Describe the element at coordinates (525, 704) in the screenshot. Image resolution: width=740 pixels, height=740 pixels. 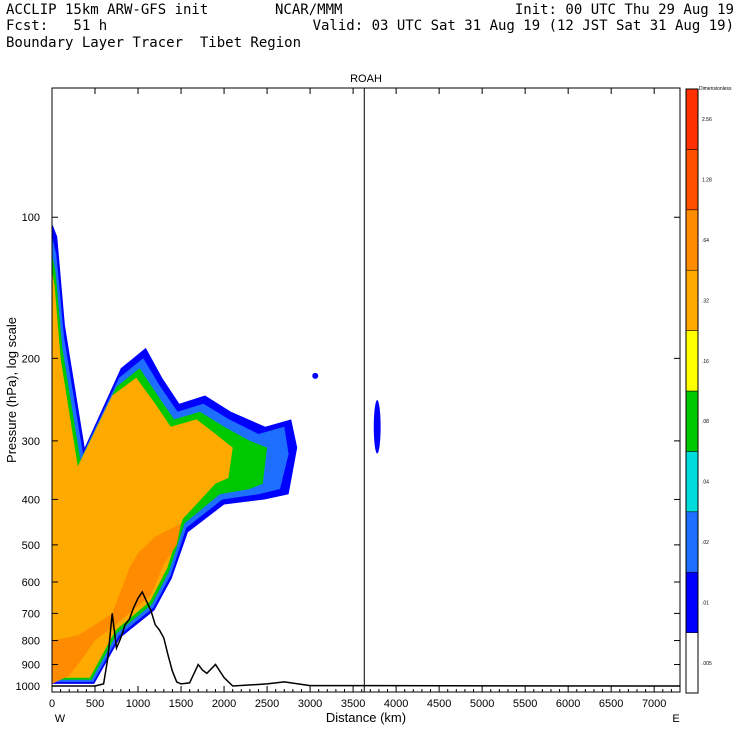
I see `x-tick-label: 5500` at that location.